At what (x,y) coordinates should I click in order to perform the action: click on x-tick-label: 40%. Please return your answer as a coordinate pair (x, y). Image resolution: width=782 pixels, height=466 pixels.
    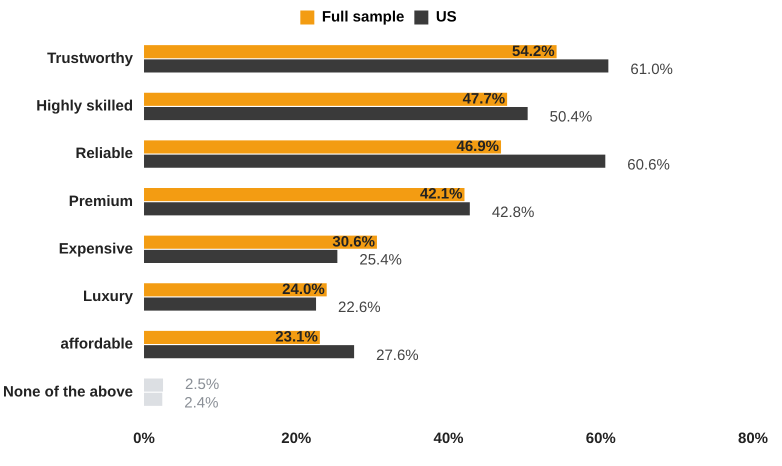
    Looking at the image, I should click on (448, 439).